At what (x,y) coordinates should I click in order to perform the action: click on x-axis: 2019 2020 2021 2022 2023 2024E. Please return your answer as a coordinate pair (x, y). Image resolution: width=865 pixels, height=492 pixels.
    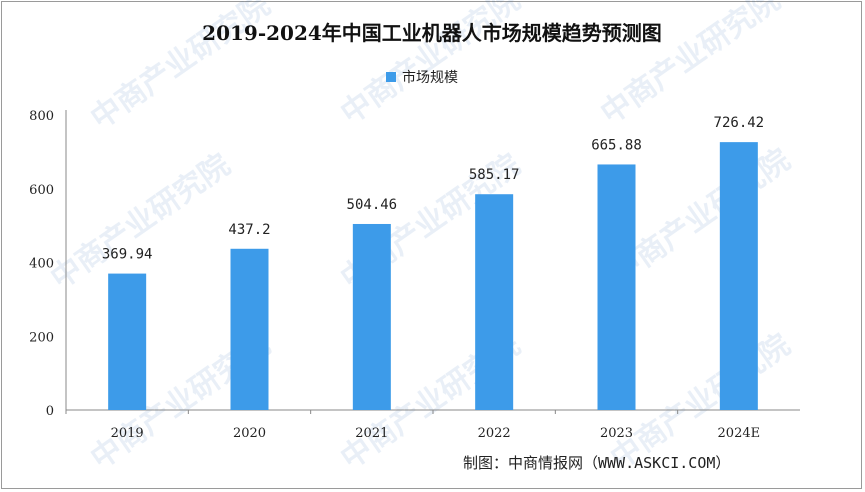
    Looking at the image, I should click on (413, 425).